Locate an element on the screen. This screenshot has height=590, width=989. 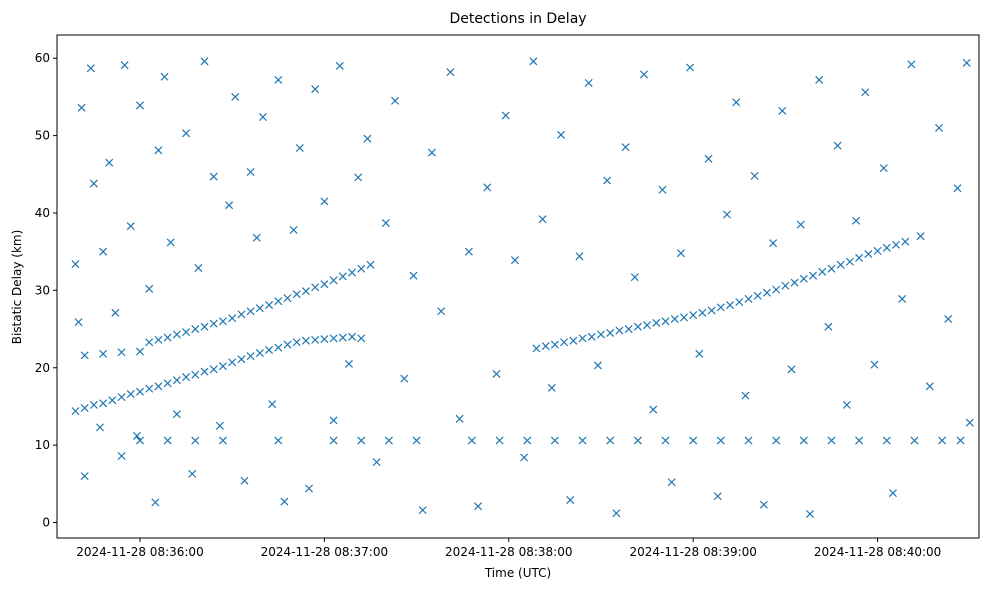
y-tick-label: 60 is located at coordinates (42, 58).